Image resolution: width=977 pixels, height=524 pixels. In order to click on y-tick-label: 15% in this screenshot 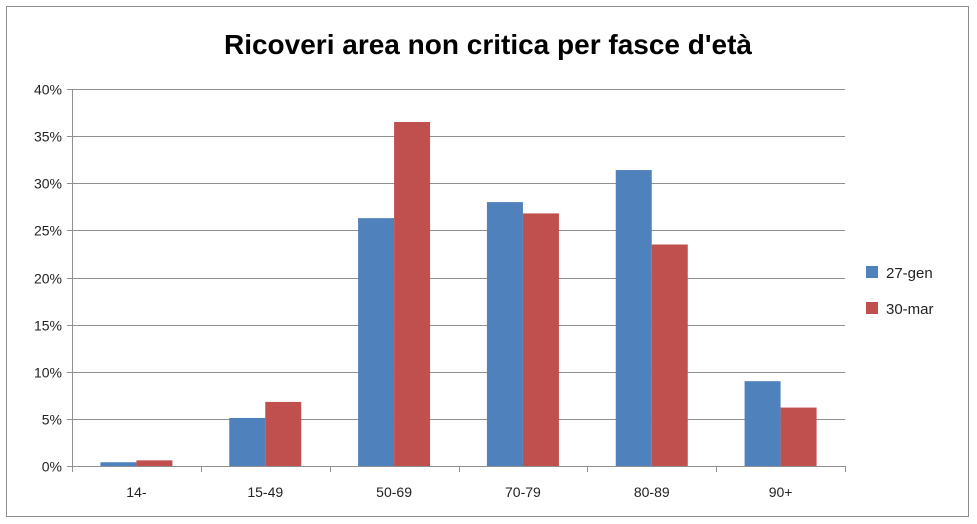, I will do `click(48, 326)`.